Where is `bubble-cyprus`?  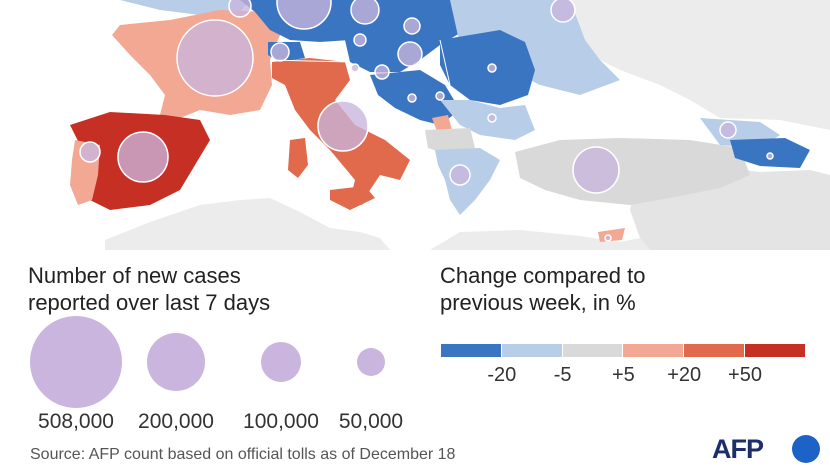
bubble-cyprus is located at coordinates (608, 238).